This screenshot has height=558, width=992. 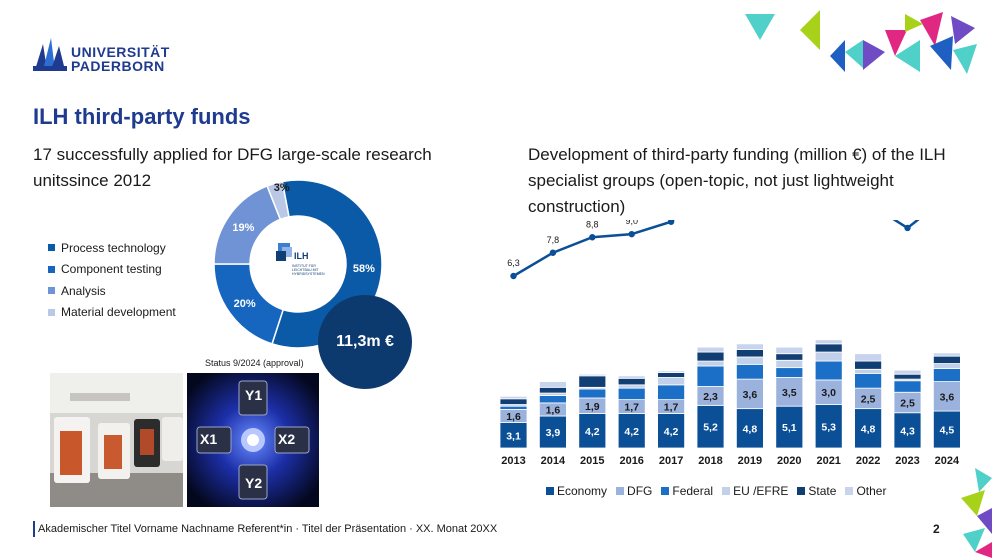 I want to click on x-tick-label: 2021, so click(x=828, y=461).